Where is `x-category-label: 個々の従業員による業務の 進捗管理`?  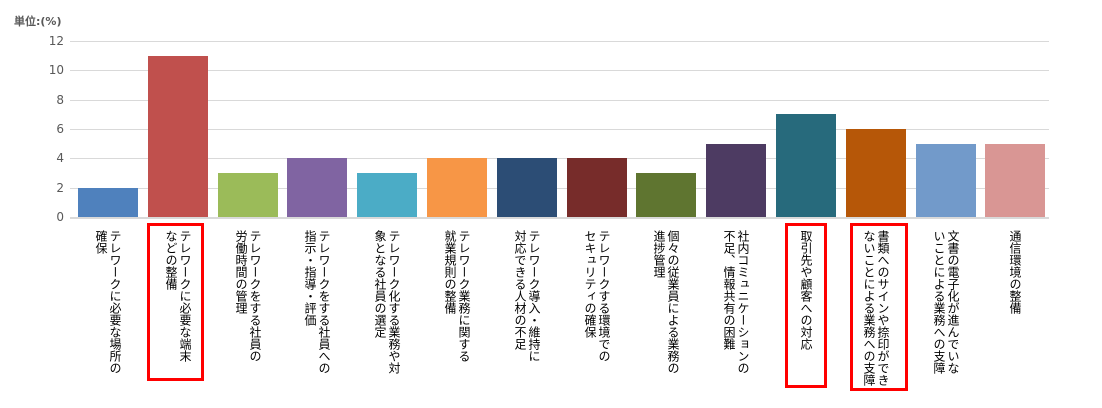
x-category-label: 個々の従業員による業務の 進捗管理 is located at coordinates (666, 302).